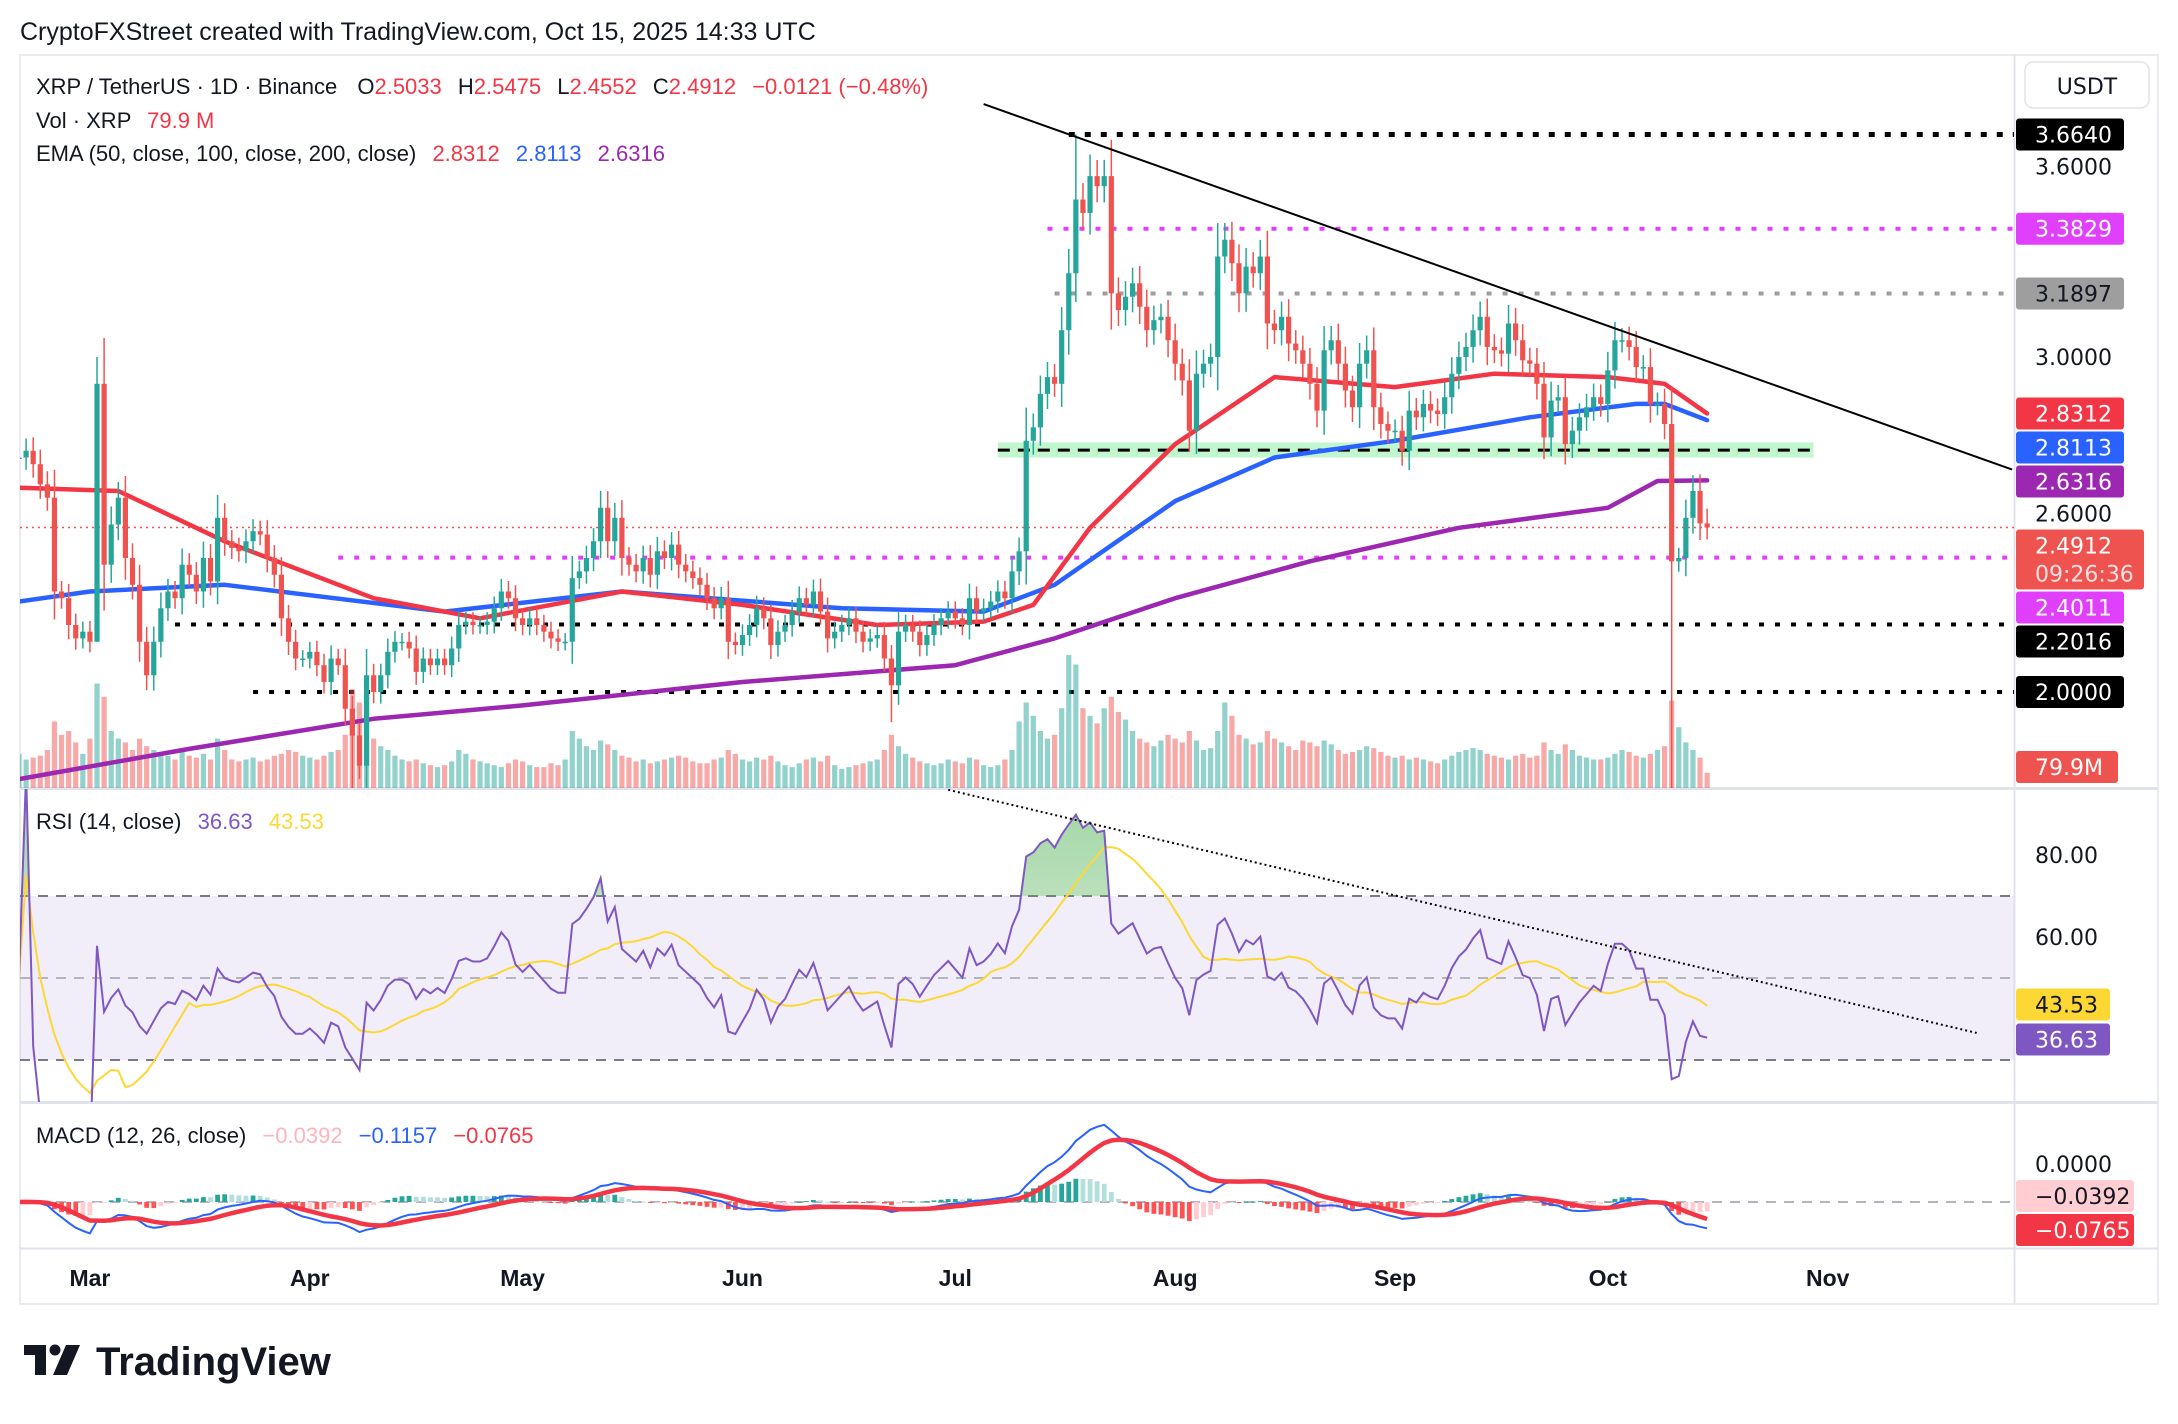  What do you see at coordinates (2070, 413) in the screenshot?
I see `price-axis-label: 2.8312` at bounding box center [2070, 413].